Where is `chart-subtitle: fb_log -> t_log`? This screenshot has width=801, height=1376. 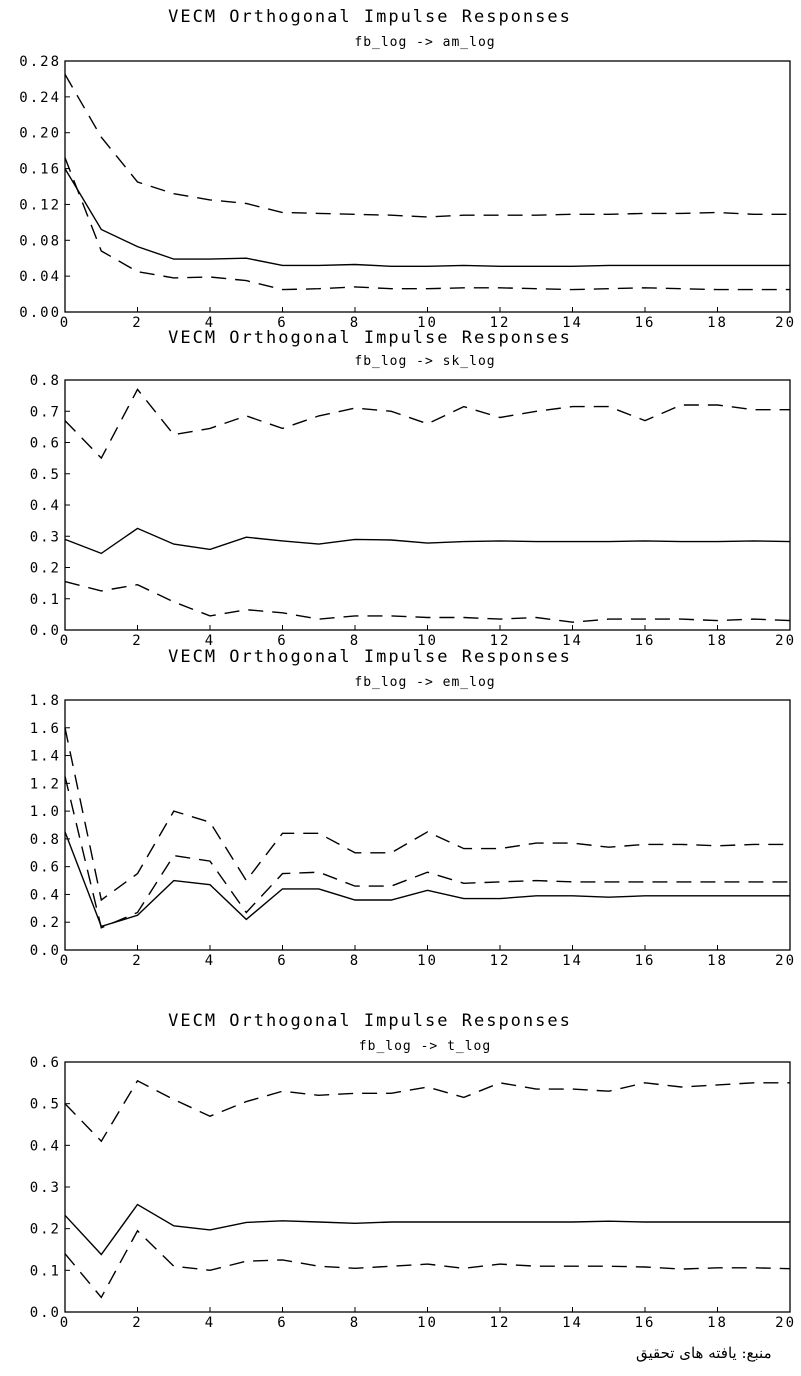
chart-subtitle: fb_log -> t_log is located at coordinates (425, 1046).